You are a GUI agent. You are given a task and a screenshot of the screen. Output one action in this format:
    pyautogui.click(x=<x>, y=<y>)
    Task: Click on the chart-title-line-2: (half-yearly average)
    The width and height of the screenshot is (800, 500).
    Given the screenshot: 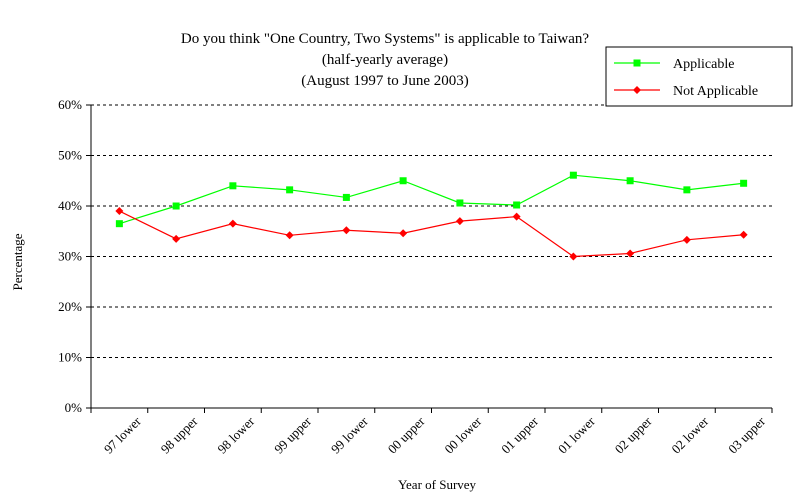 What is the action you would take?
    pyautogui.click(x=385, y=60)
    